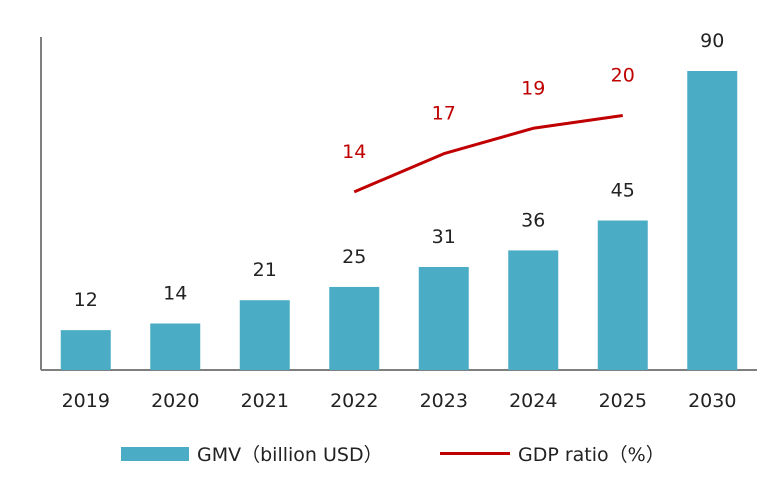 This screenshot has height=478, width=773. Describe the element at coordinates (290, 455) in the screenshot. I see `legend-label-gmv: GMV（billion USD）` at that location.